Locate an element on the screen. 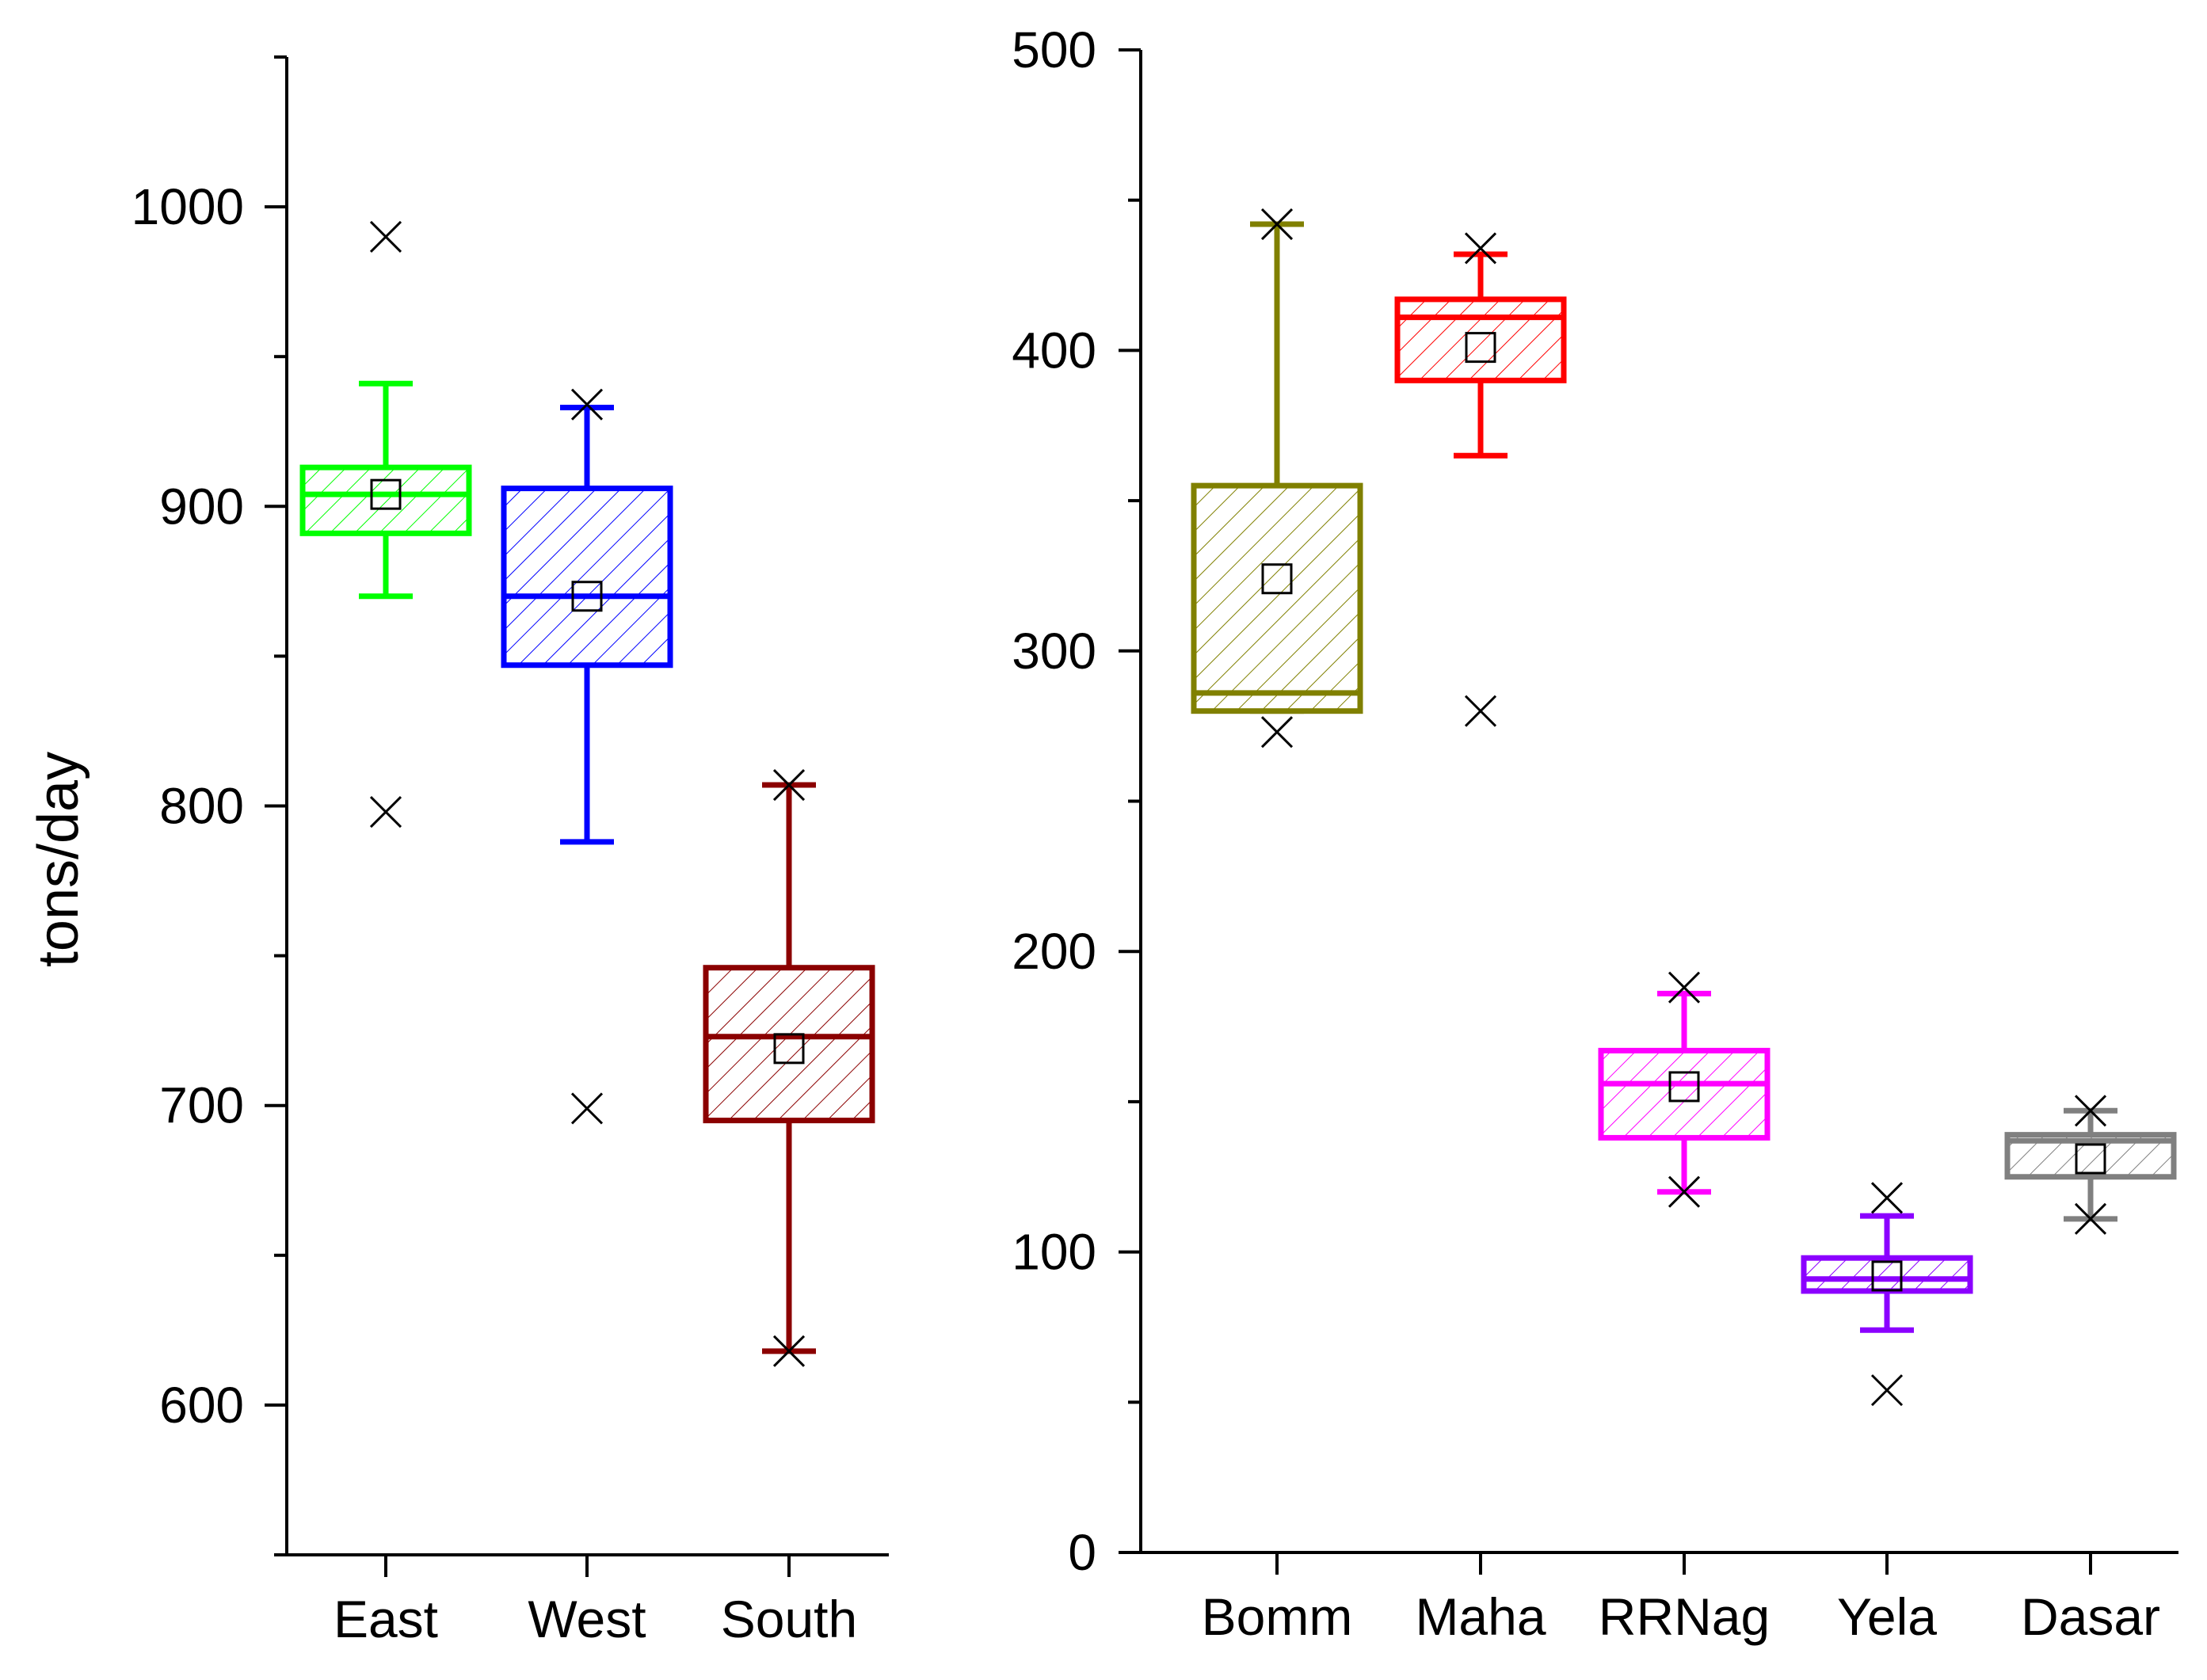  y-tick-label: 500 is located at coordinates (1054, 49).